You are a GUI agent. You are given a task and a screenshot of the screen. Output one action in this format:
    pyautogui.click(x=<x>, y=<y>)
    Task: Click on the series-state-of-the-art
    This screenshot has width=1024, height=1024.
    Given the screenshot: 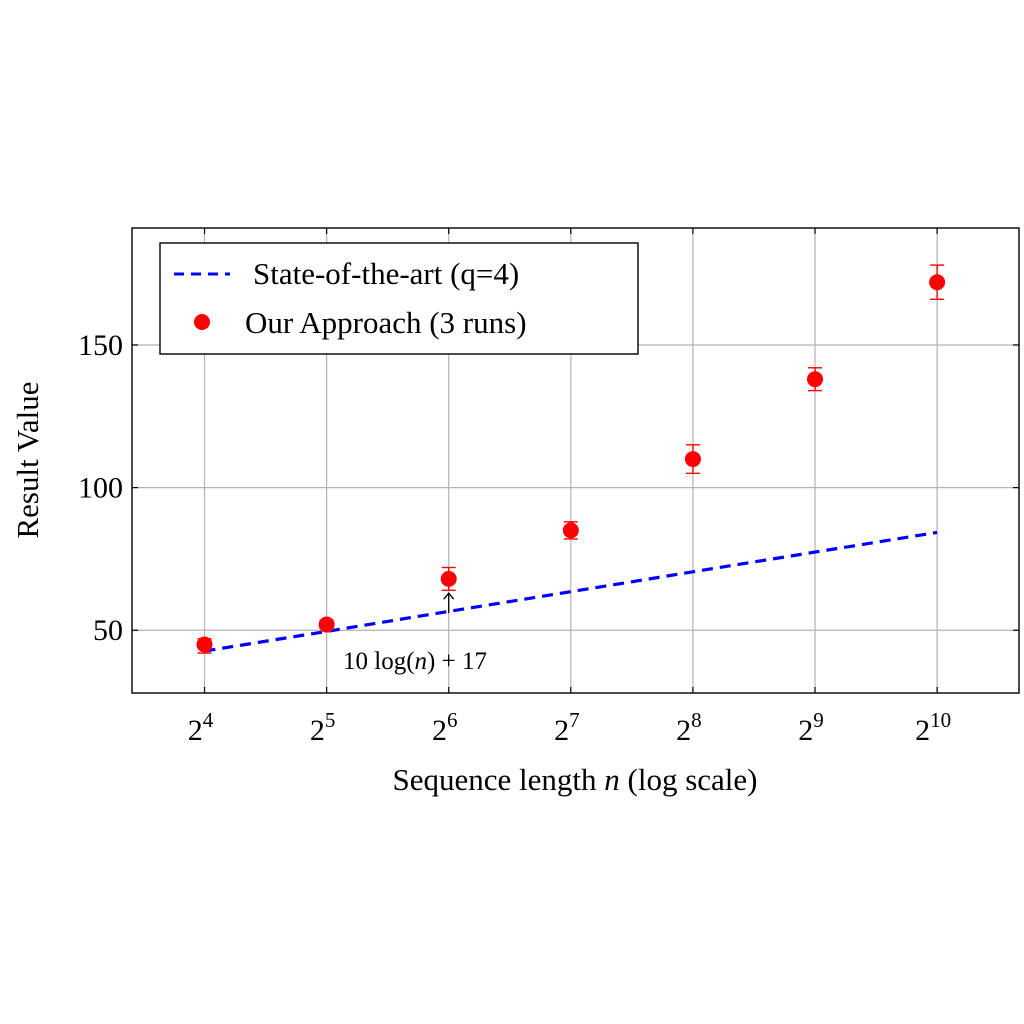 What is the action you would take?
    pyautogui.click(x=571, y=591)
    